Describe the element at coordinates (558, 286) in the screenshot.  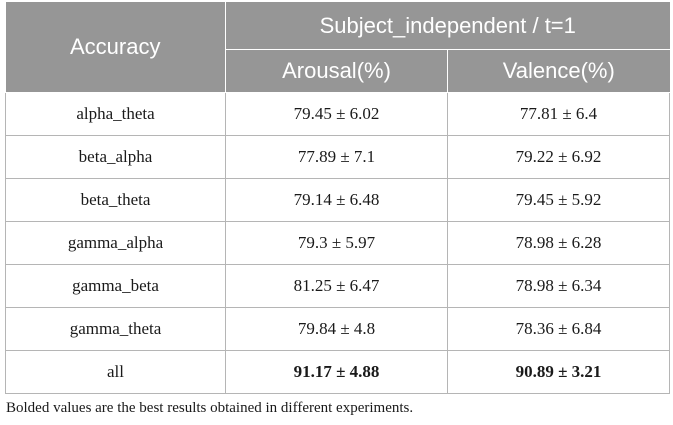
I see `valence-value: 78.98 ± 6.34` at that location.